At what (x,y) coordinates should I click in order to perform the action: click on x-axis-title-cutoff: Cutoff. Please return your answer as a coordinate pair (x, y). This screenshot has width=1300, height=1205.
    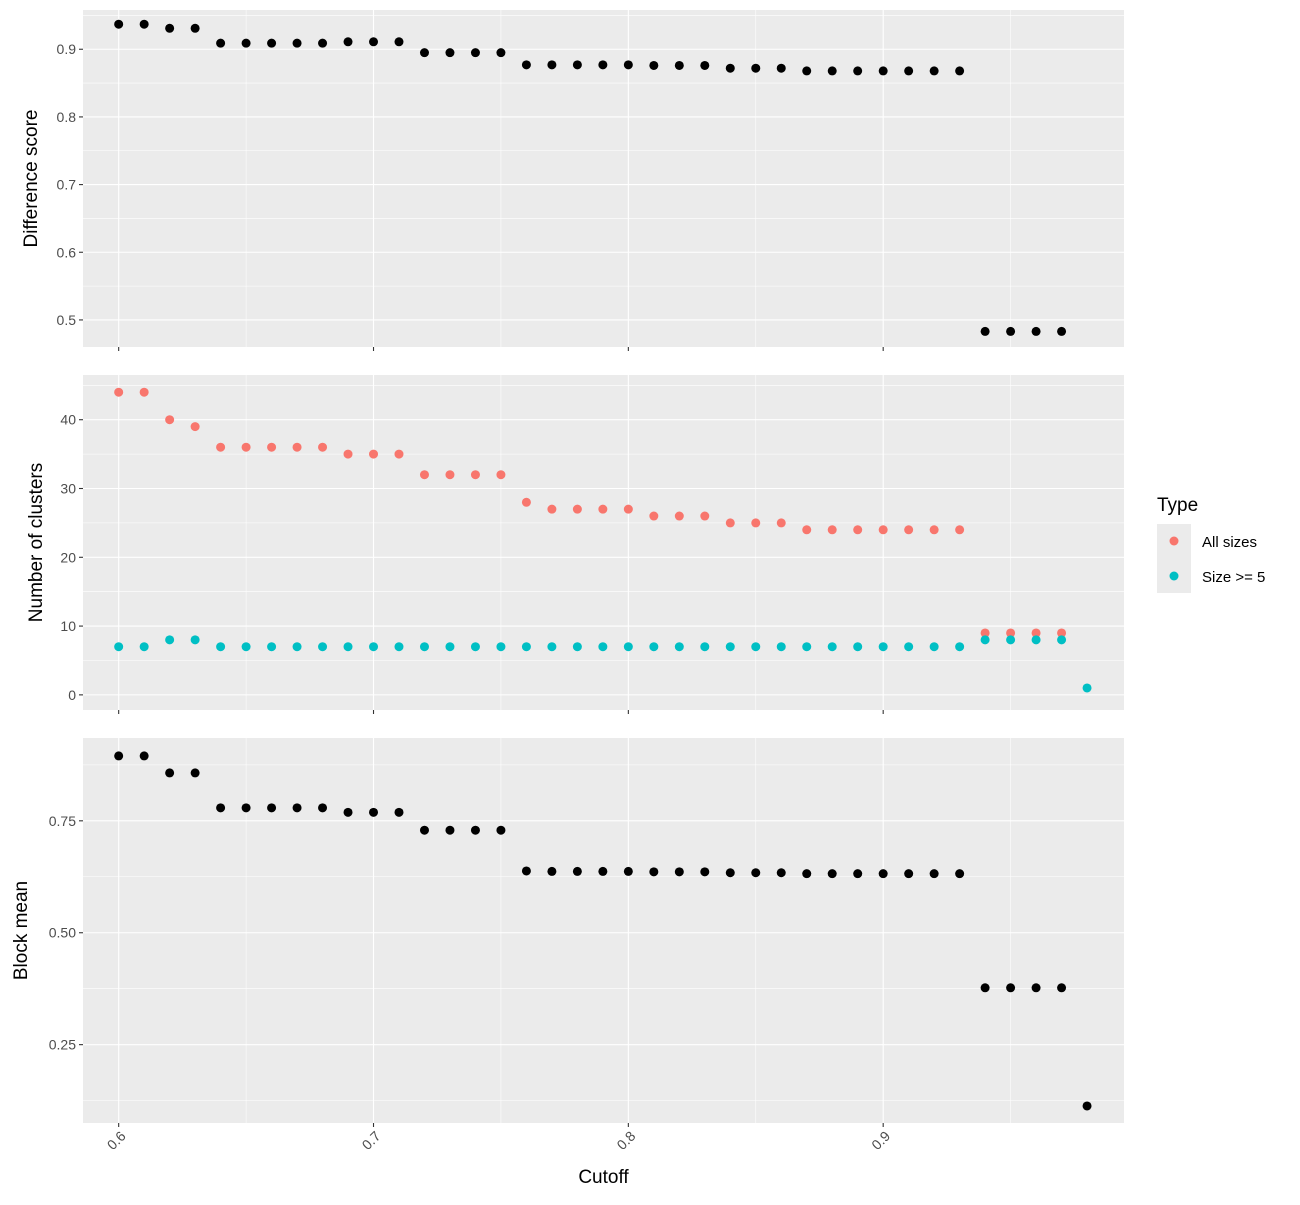
    Looking at the image, I should click on (603, 1177).